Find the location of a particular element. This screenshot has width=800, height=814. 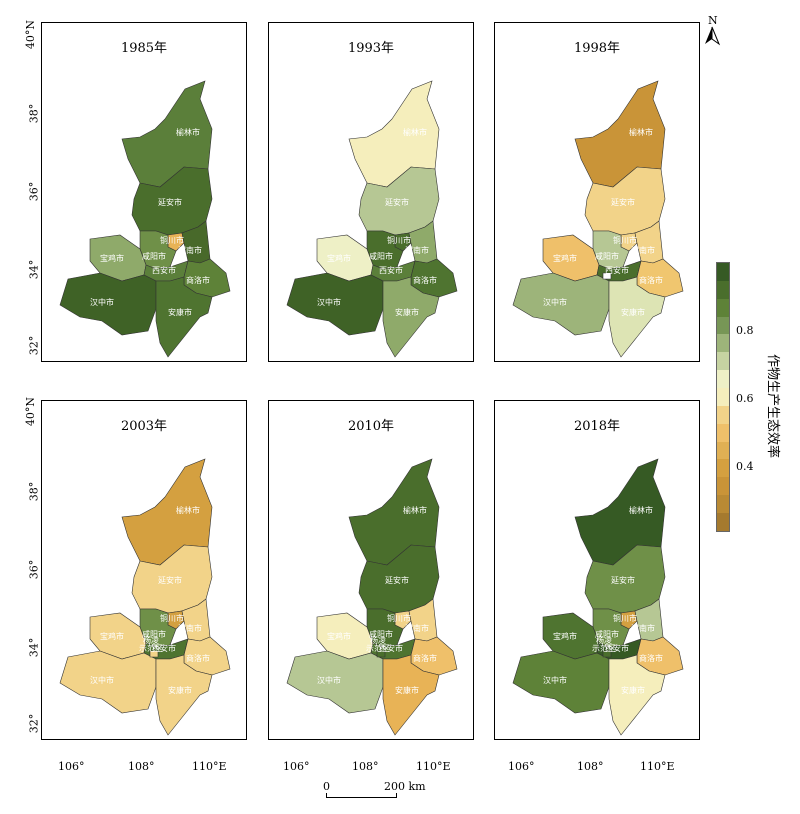

panel-title: 2003年 is located at coordinates (144, 426).